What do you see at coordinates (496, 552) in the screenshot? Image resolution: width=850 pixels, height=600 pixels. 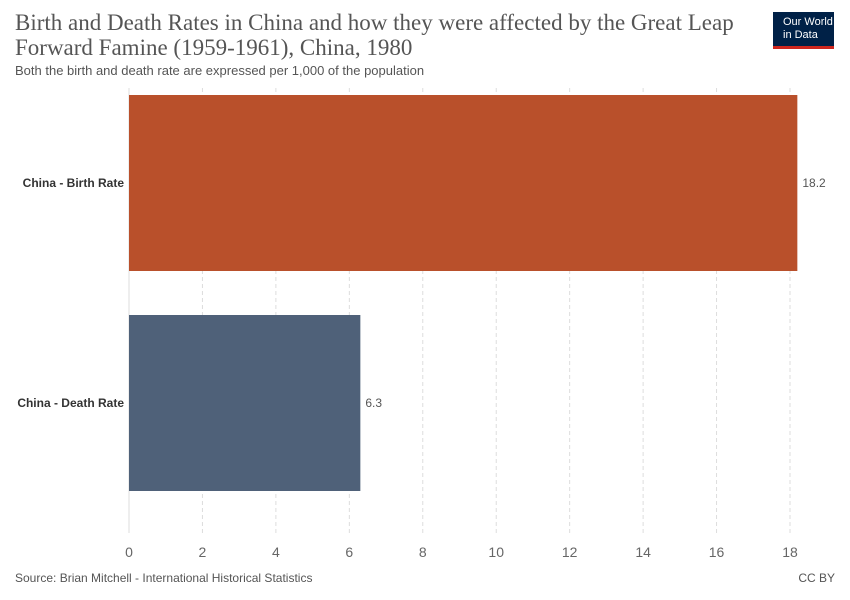 I see `x-tick-label: 10` at bounding box center [496, 552].